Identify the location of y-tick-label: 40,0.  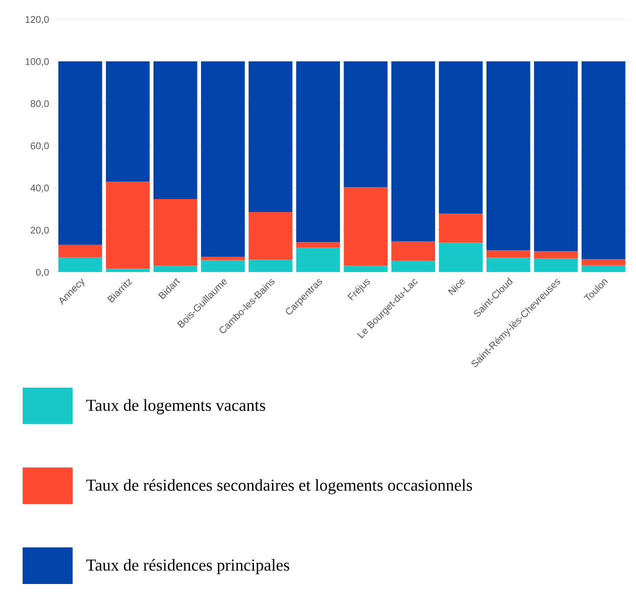
(39, 188).